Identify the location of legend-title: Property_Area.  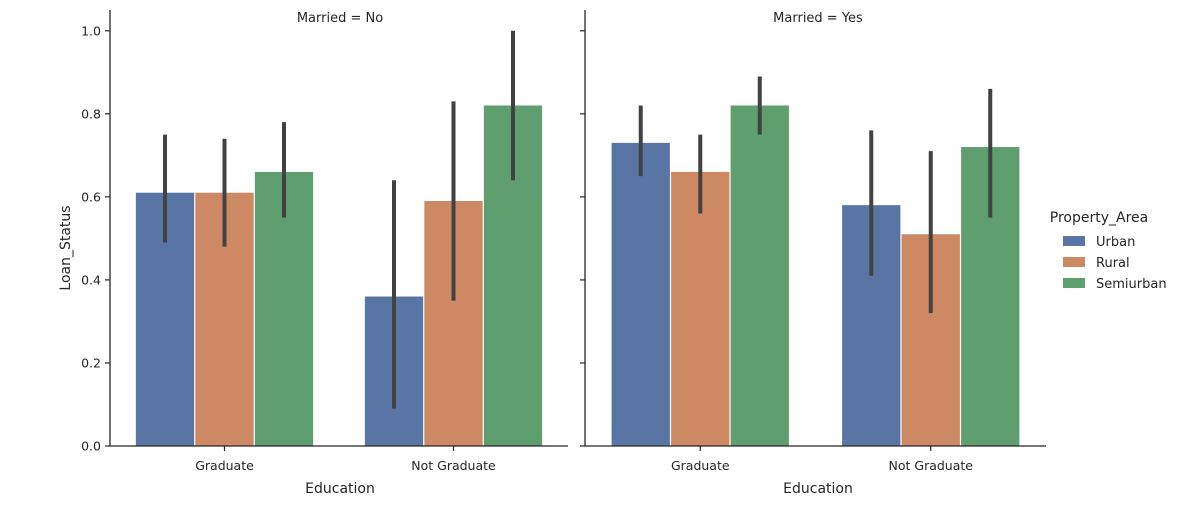
(1099, 218).